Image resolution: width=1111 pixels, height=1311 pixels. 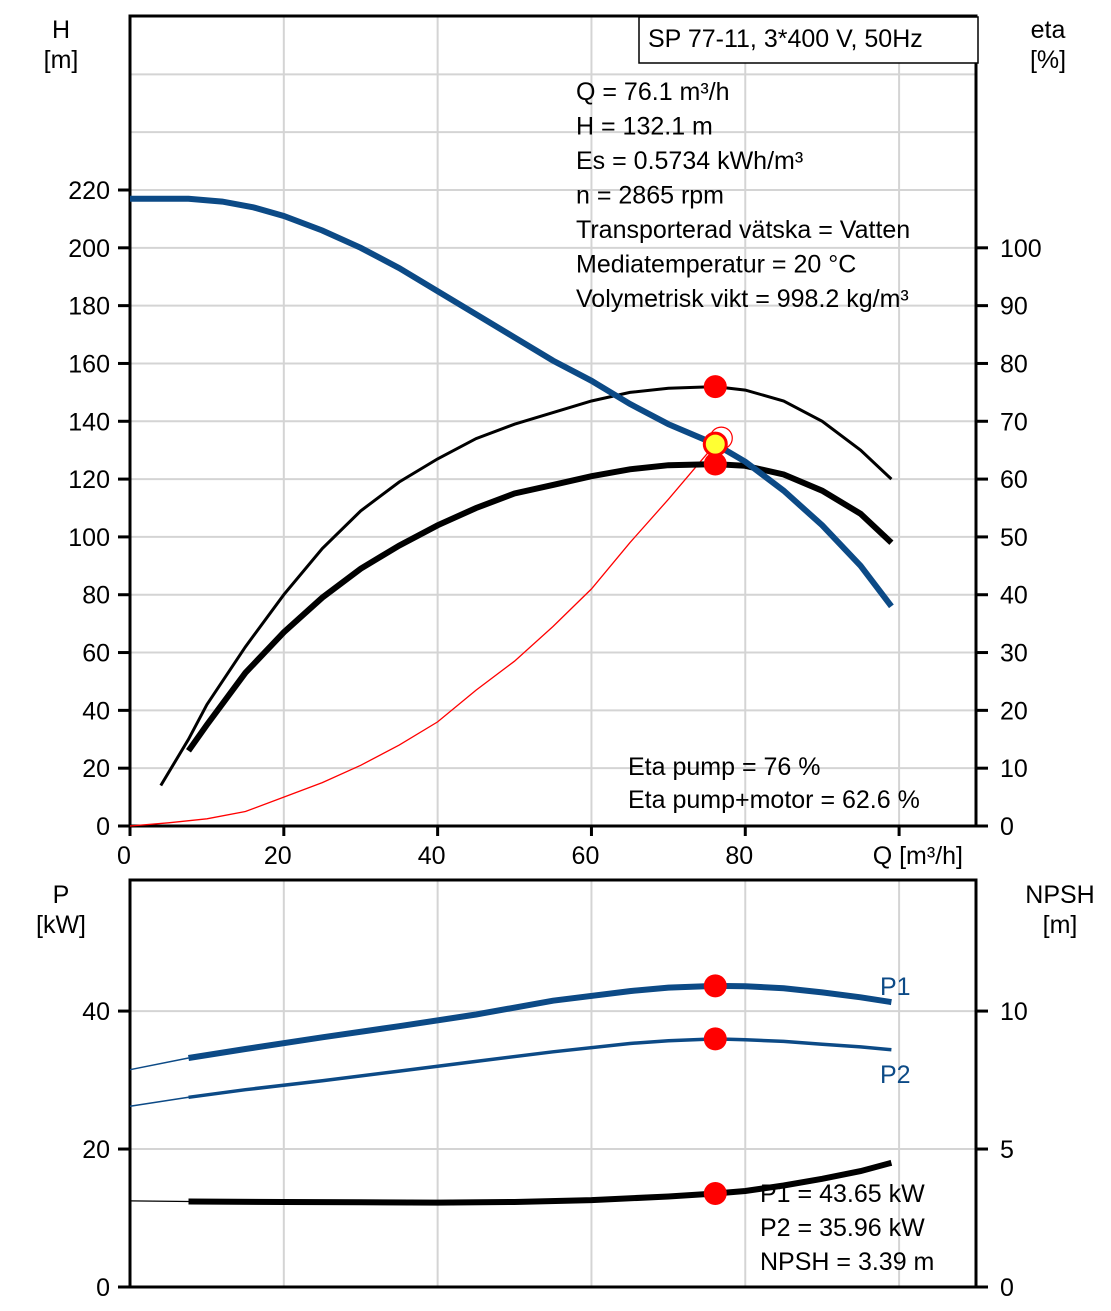 I want to click on annotation-line: Es = 0.5734 kWh/m³, so click(x=689, y=161).